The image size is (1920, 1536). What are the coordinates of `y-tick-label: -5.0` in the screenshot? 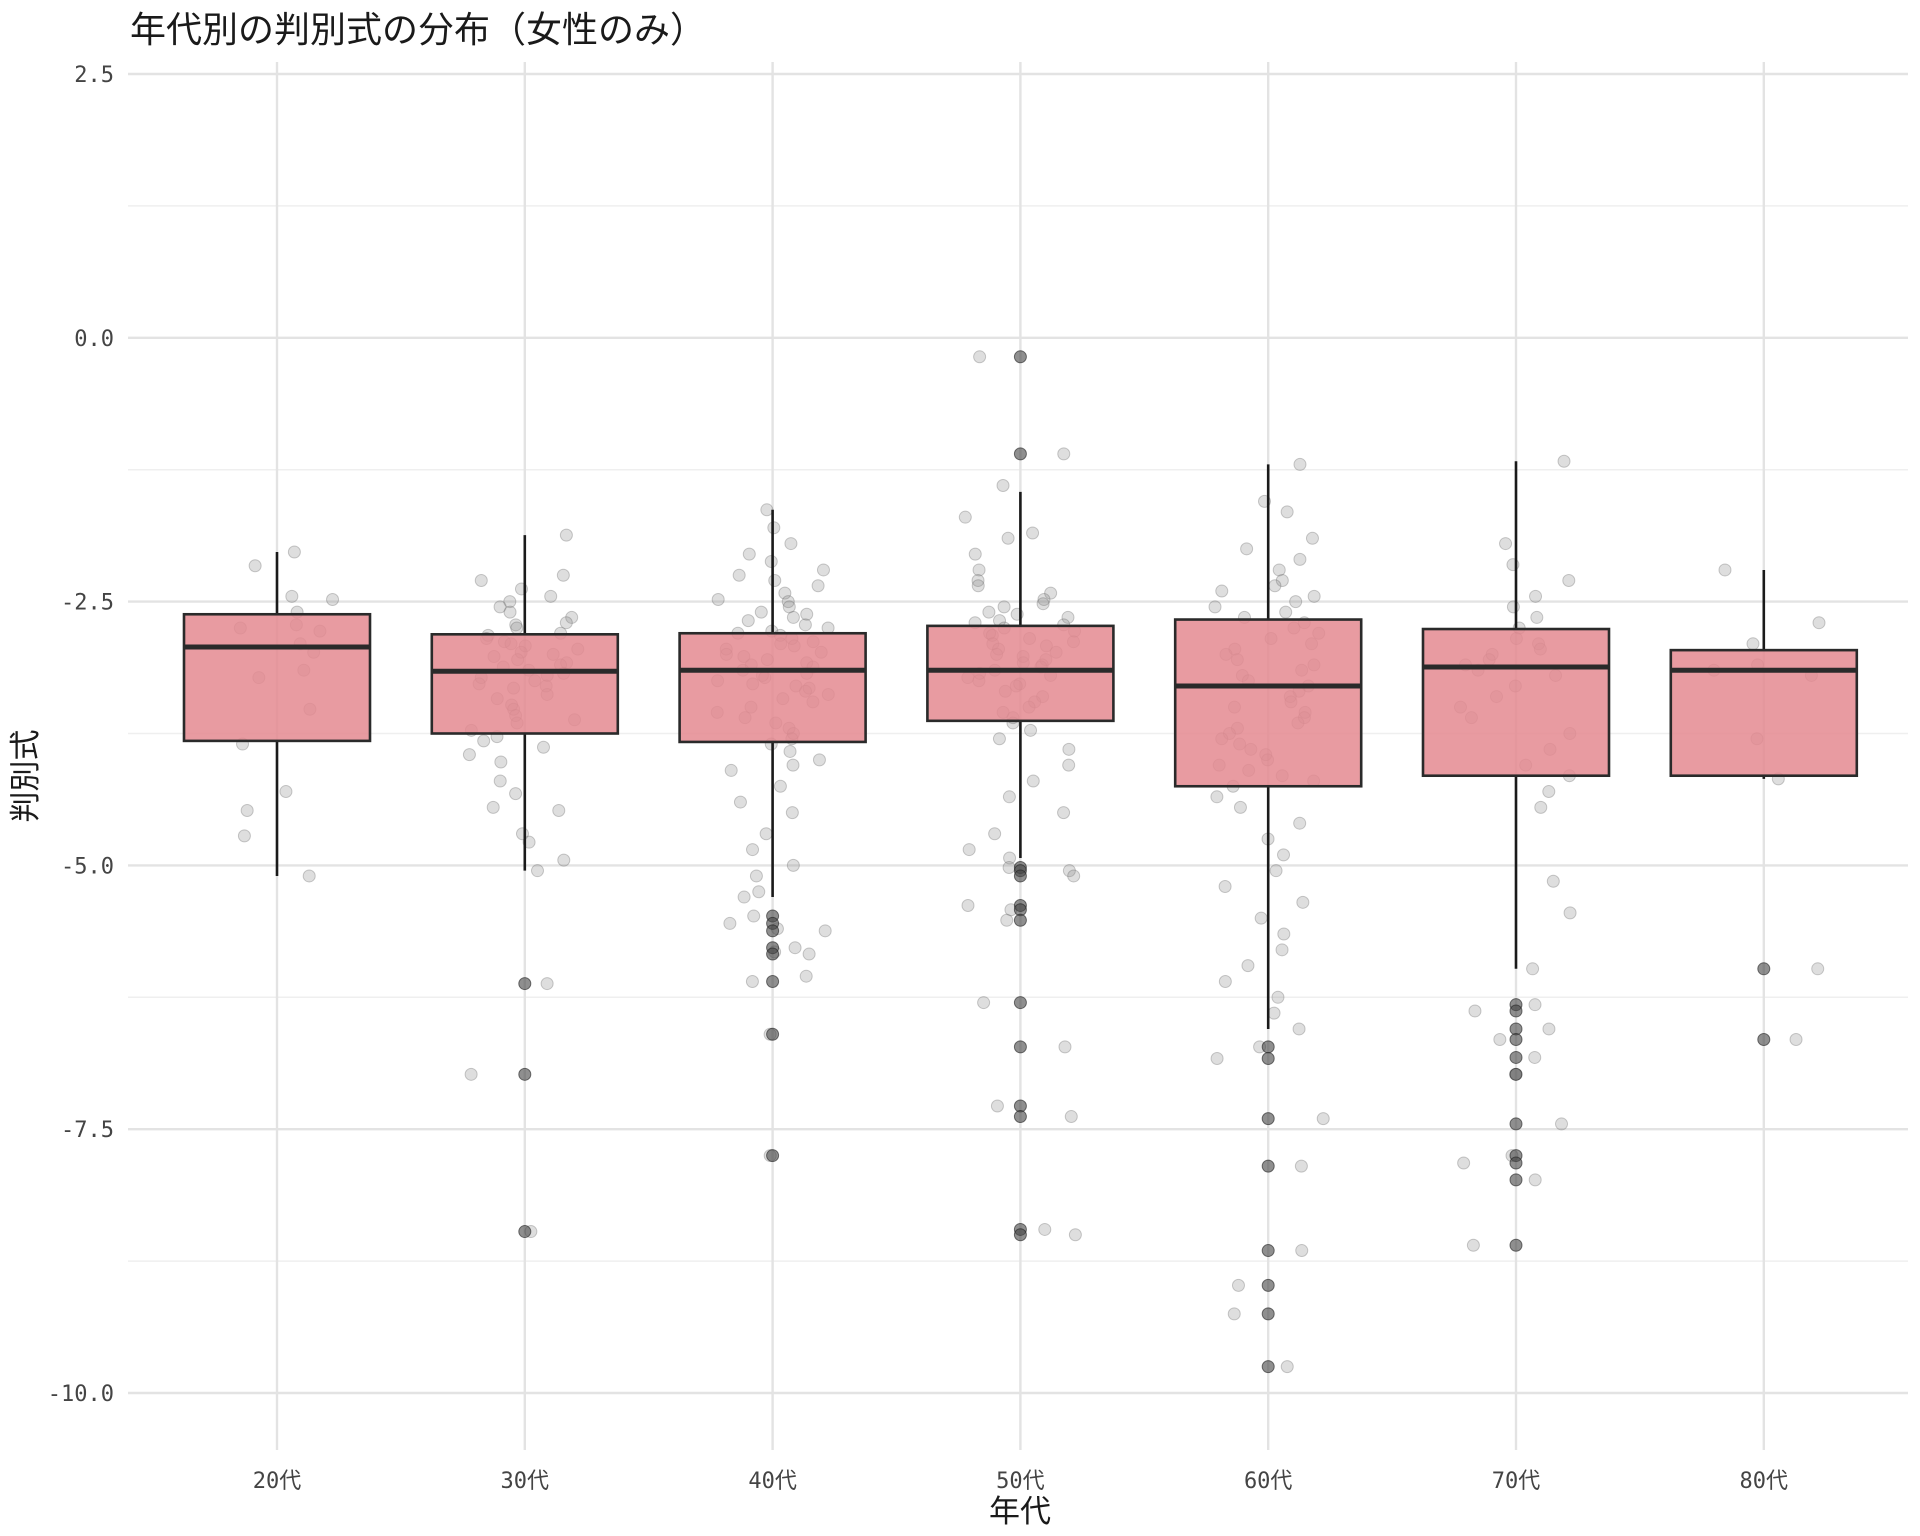 It's located at (87, 866).